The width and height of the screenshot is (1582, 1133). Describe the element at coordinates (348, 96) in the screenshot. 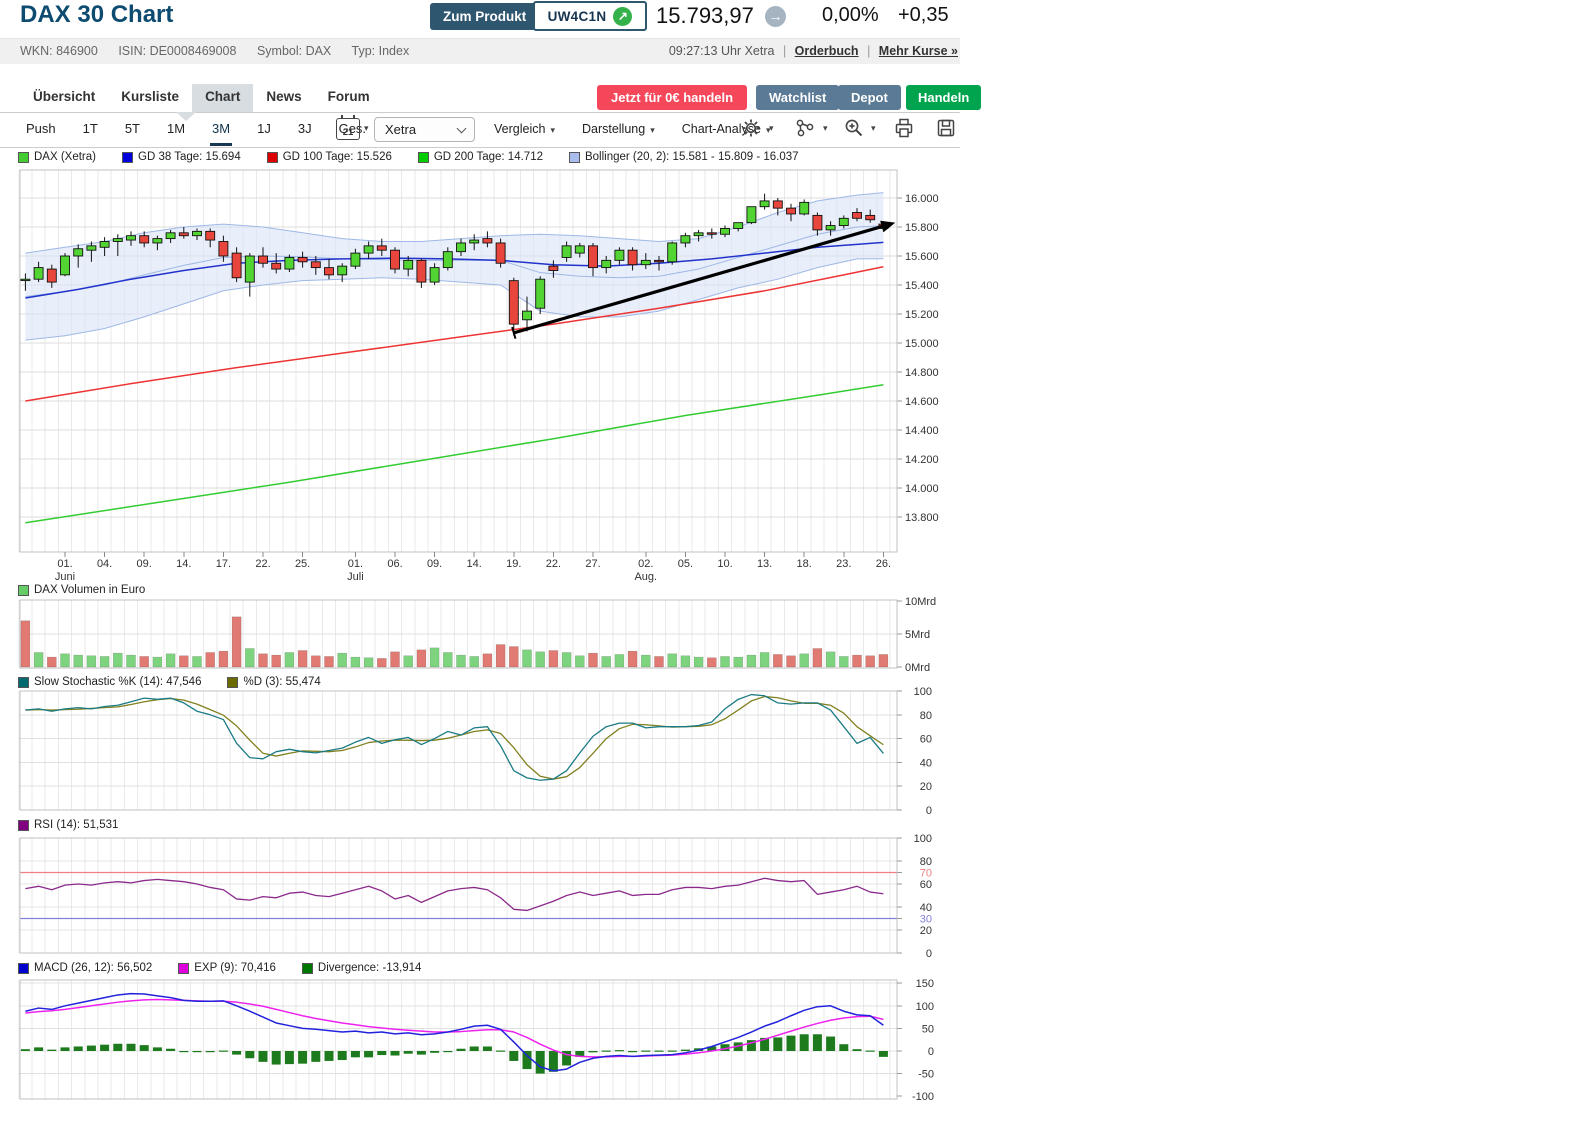

I see `tab-forum: Forum` at that location.